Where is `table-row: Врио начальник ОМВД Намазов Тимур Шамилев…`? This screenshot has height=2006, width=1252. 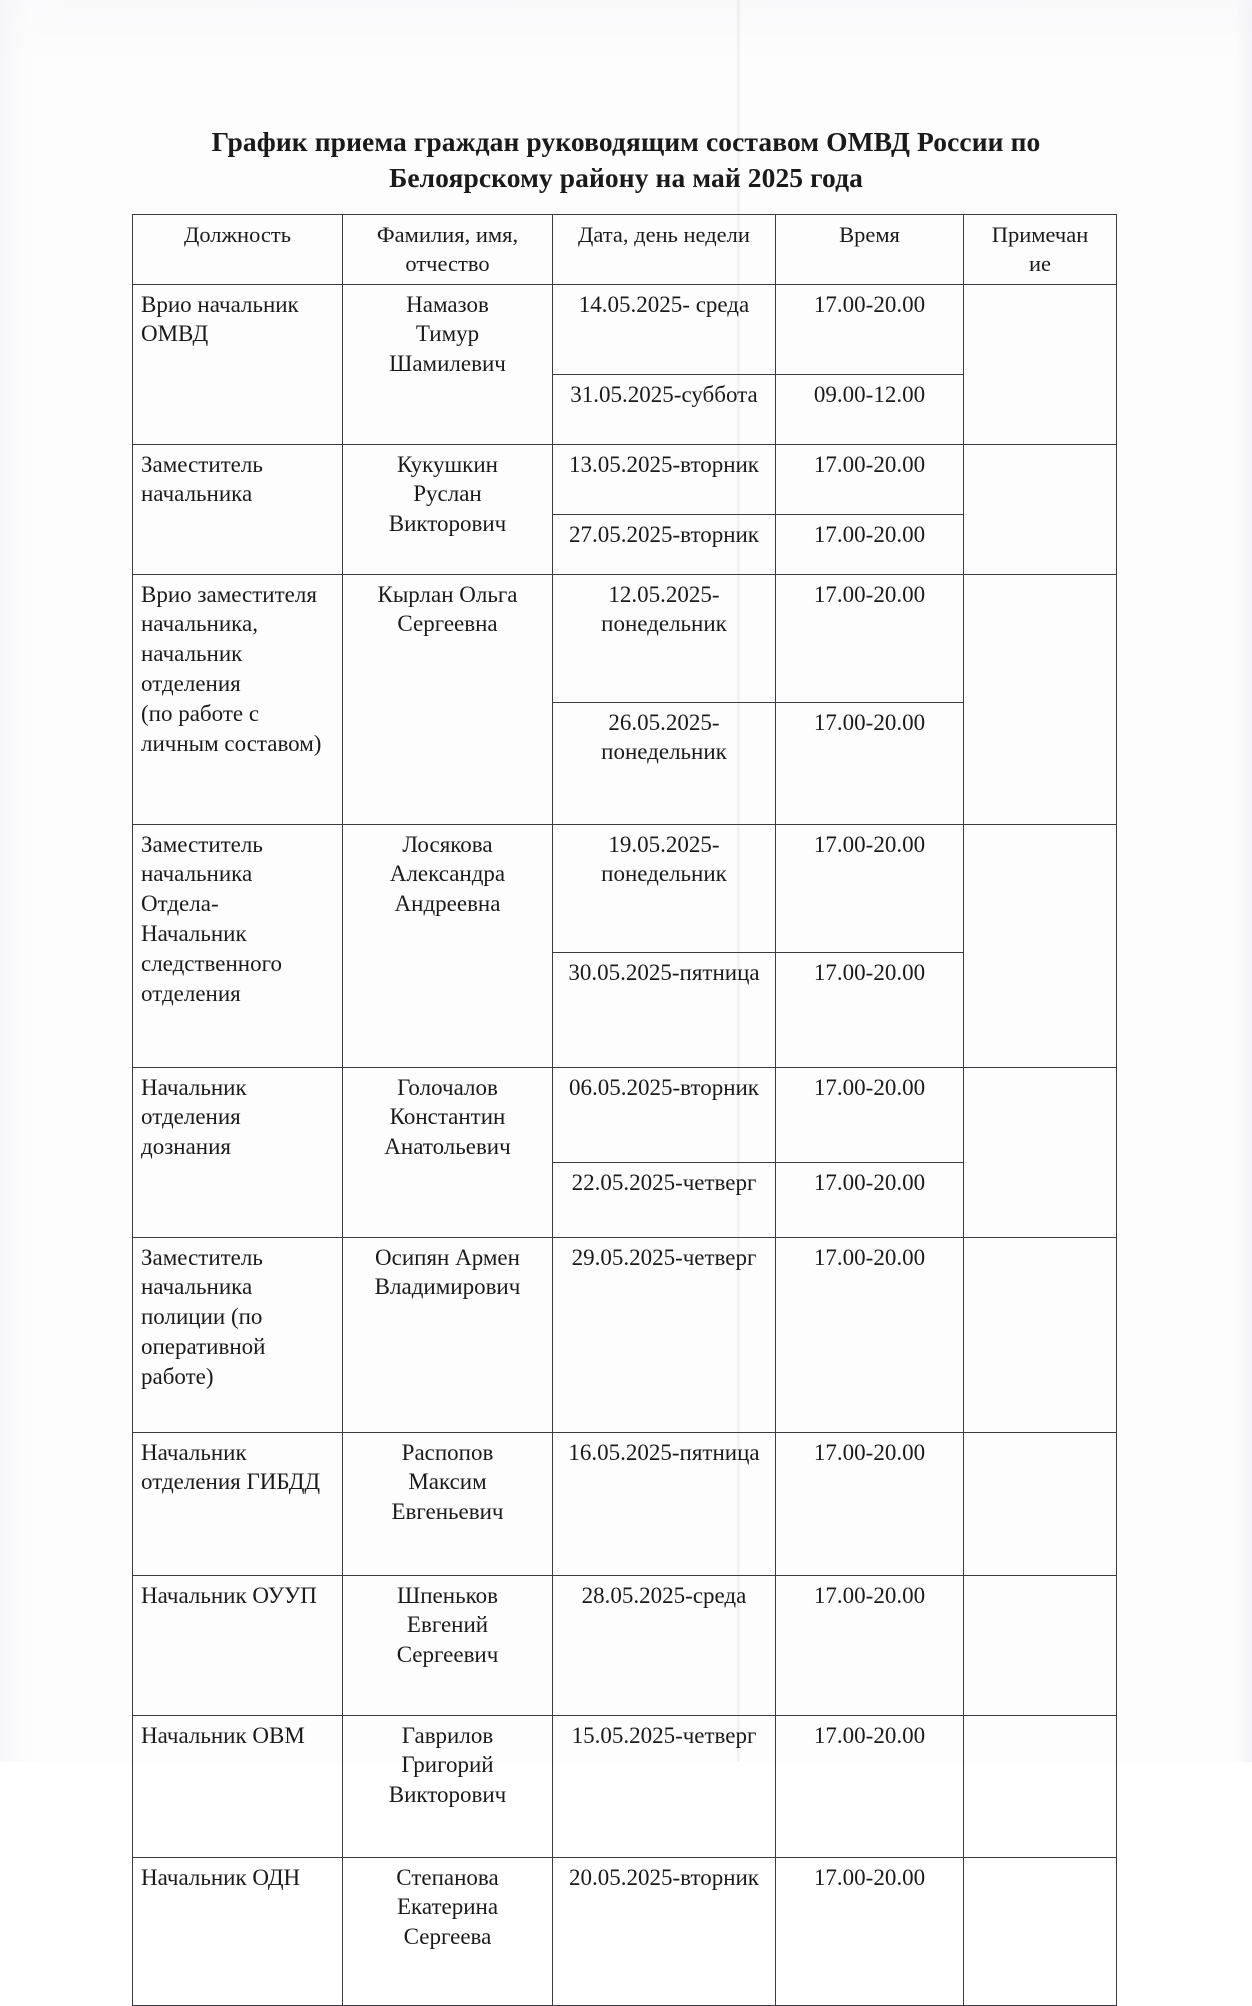
table-row: Врио начальник ОМВД Намазов Тимур Шамилев… is located at coordinates (624, 364).